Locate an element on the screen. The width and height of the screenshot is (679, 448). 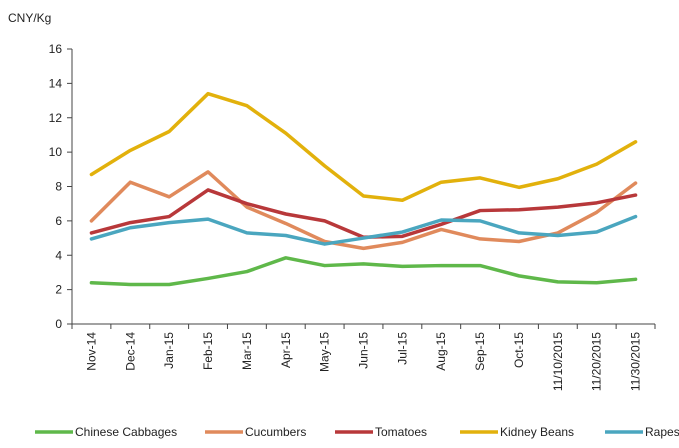
x-tick-label: May-15 is located at coordinates (325, 352).